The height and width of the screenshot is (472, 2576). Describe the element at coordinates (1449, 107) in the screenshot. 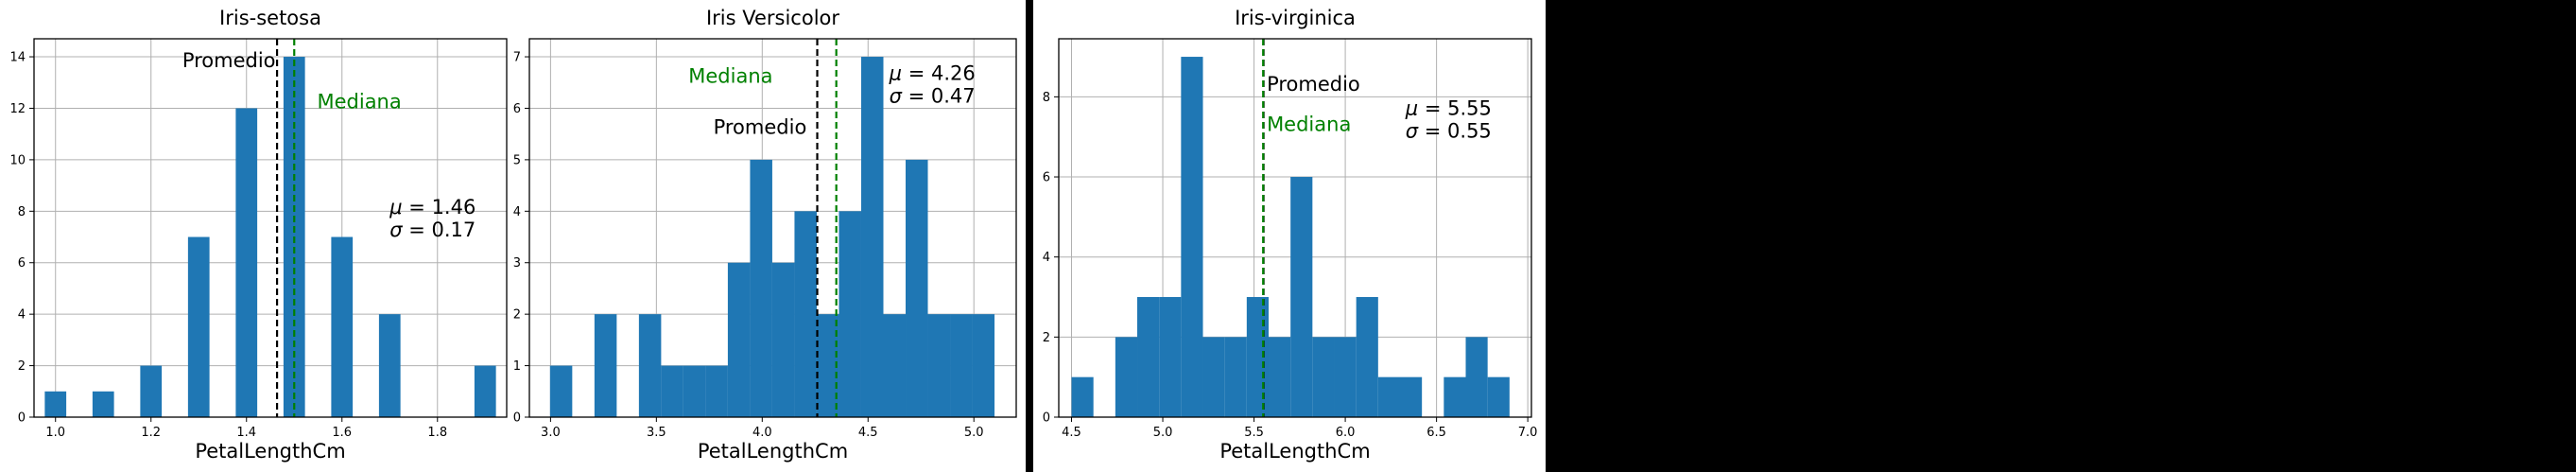

I see `mean-value-annotation: μ = 5.55` at that location.